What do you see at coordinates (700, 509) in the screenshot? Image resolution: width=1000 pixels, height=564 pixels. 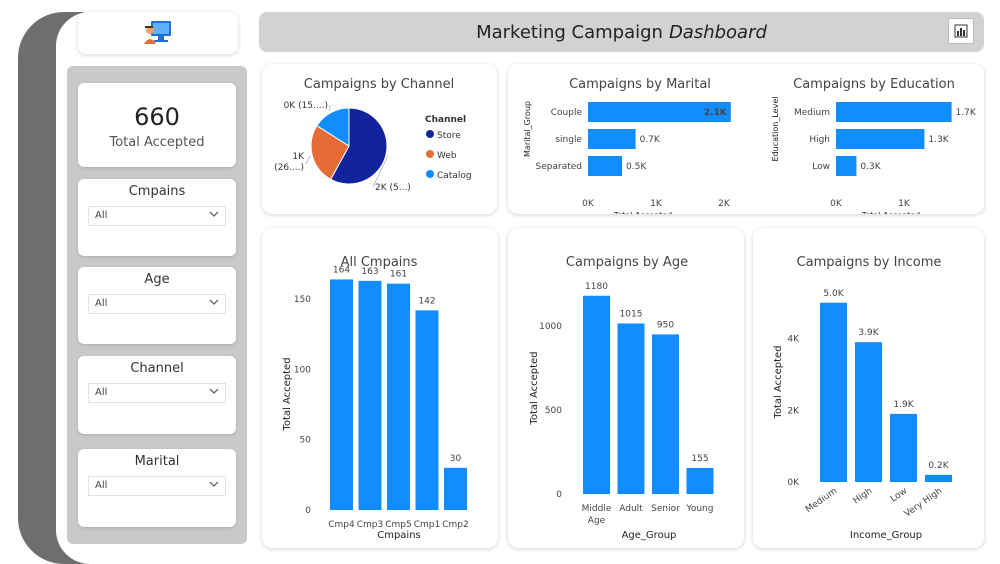 I see `x-tick-label: Young` at bounding box center [700, 509].